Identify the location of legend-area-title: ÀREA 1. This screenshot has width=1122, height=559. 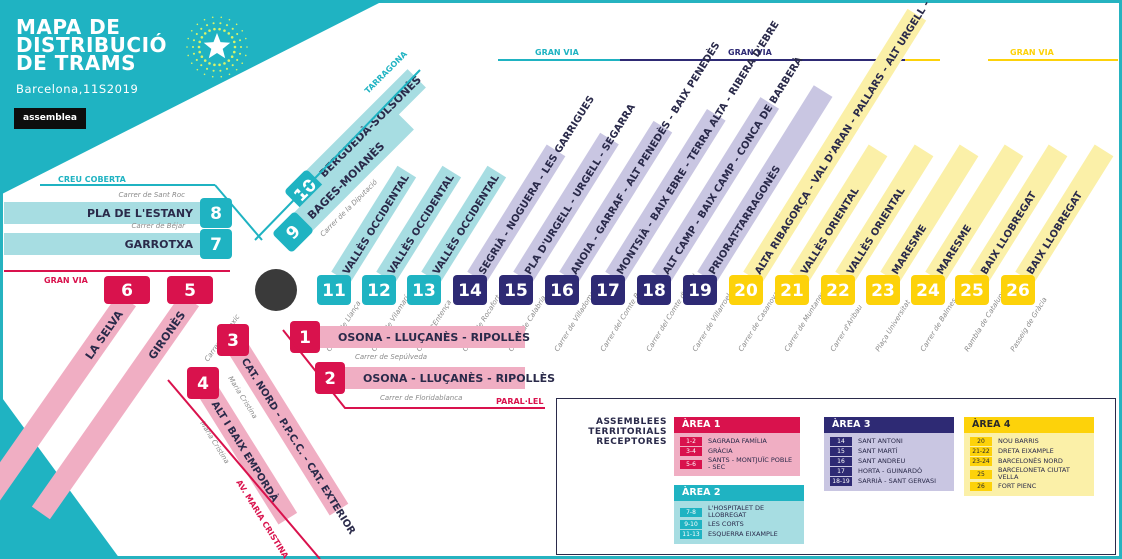
(737, 425).